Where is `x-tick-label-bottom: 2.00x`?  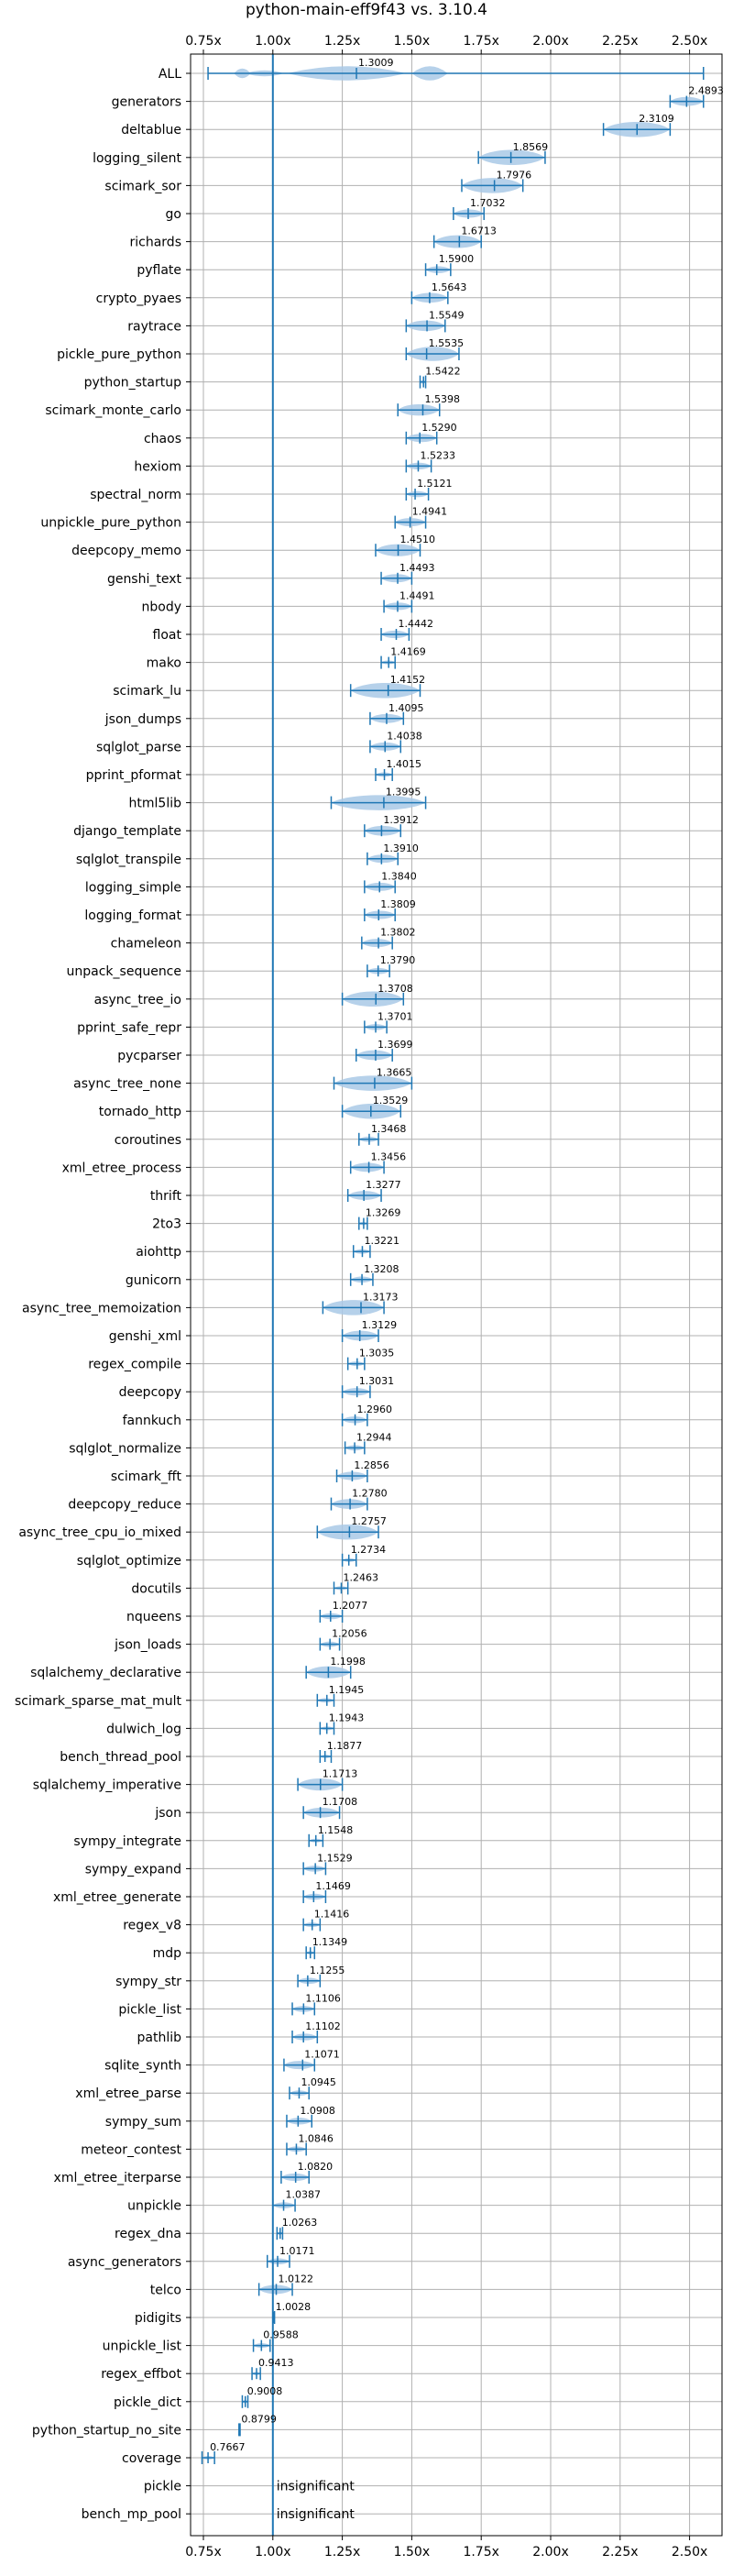 x-tick-label-bottom: 2.00x is located at coordinates (550, 2552).